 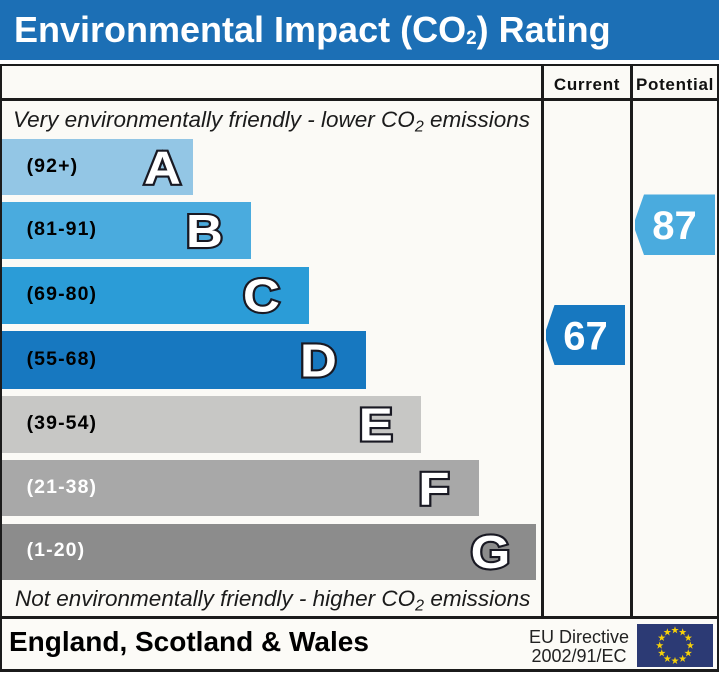 I want to click on svg-text: D, so click(x=318, y=361).